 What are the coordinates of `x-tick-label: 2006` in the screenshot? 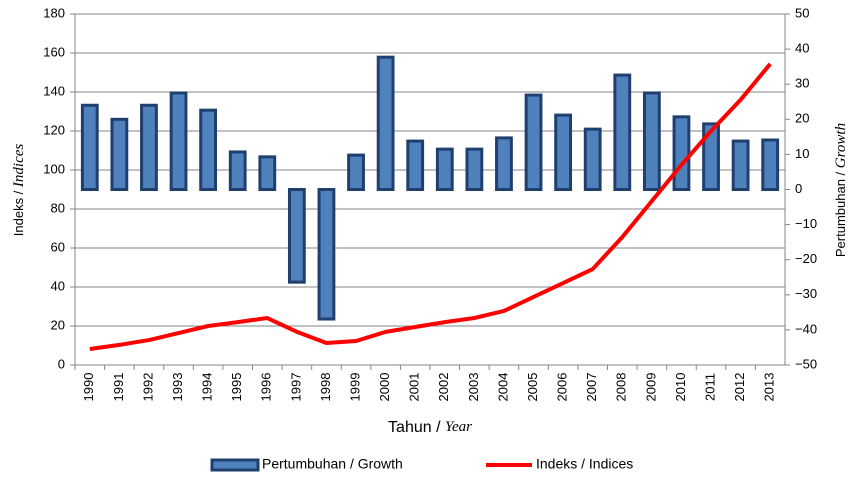 It's located at (562, 387).